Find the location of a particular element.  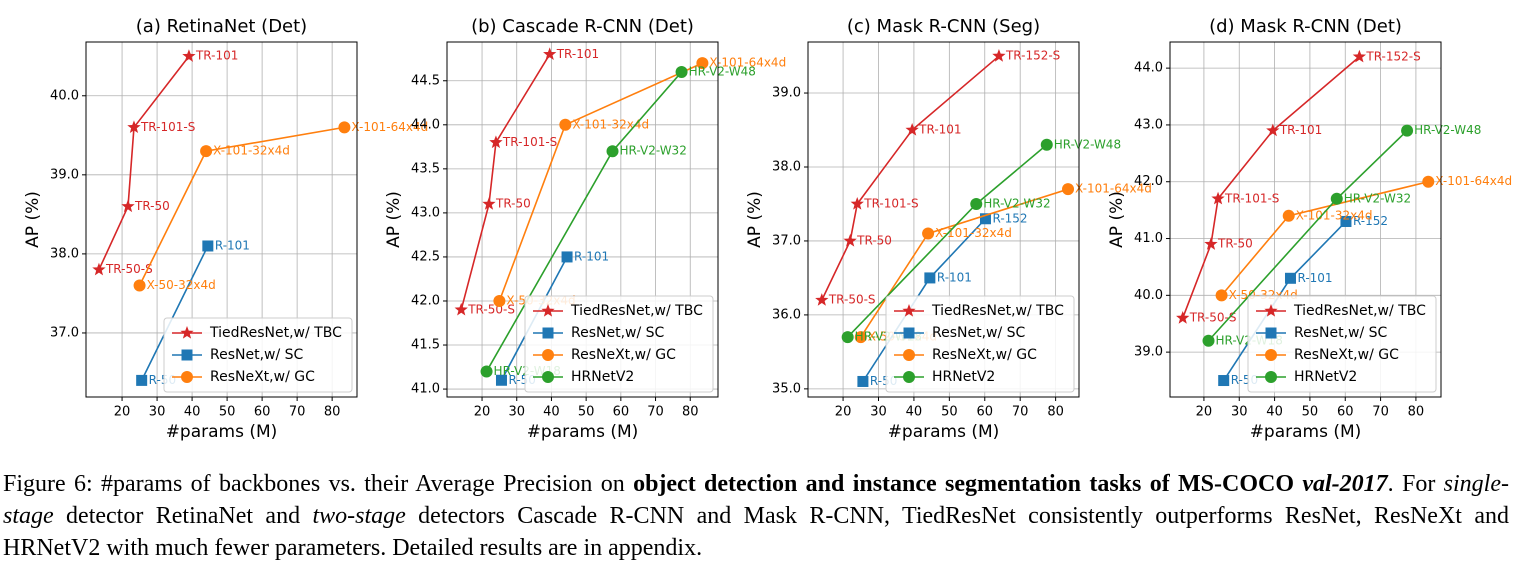

y-tick-label: 35.0 is located at coordinates (786, 388).